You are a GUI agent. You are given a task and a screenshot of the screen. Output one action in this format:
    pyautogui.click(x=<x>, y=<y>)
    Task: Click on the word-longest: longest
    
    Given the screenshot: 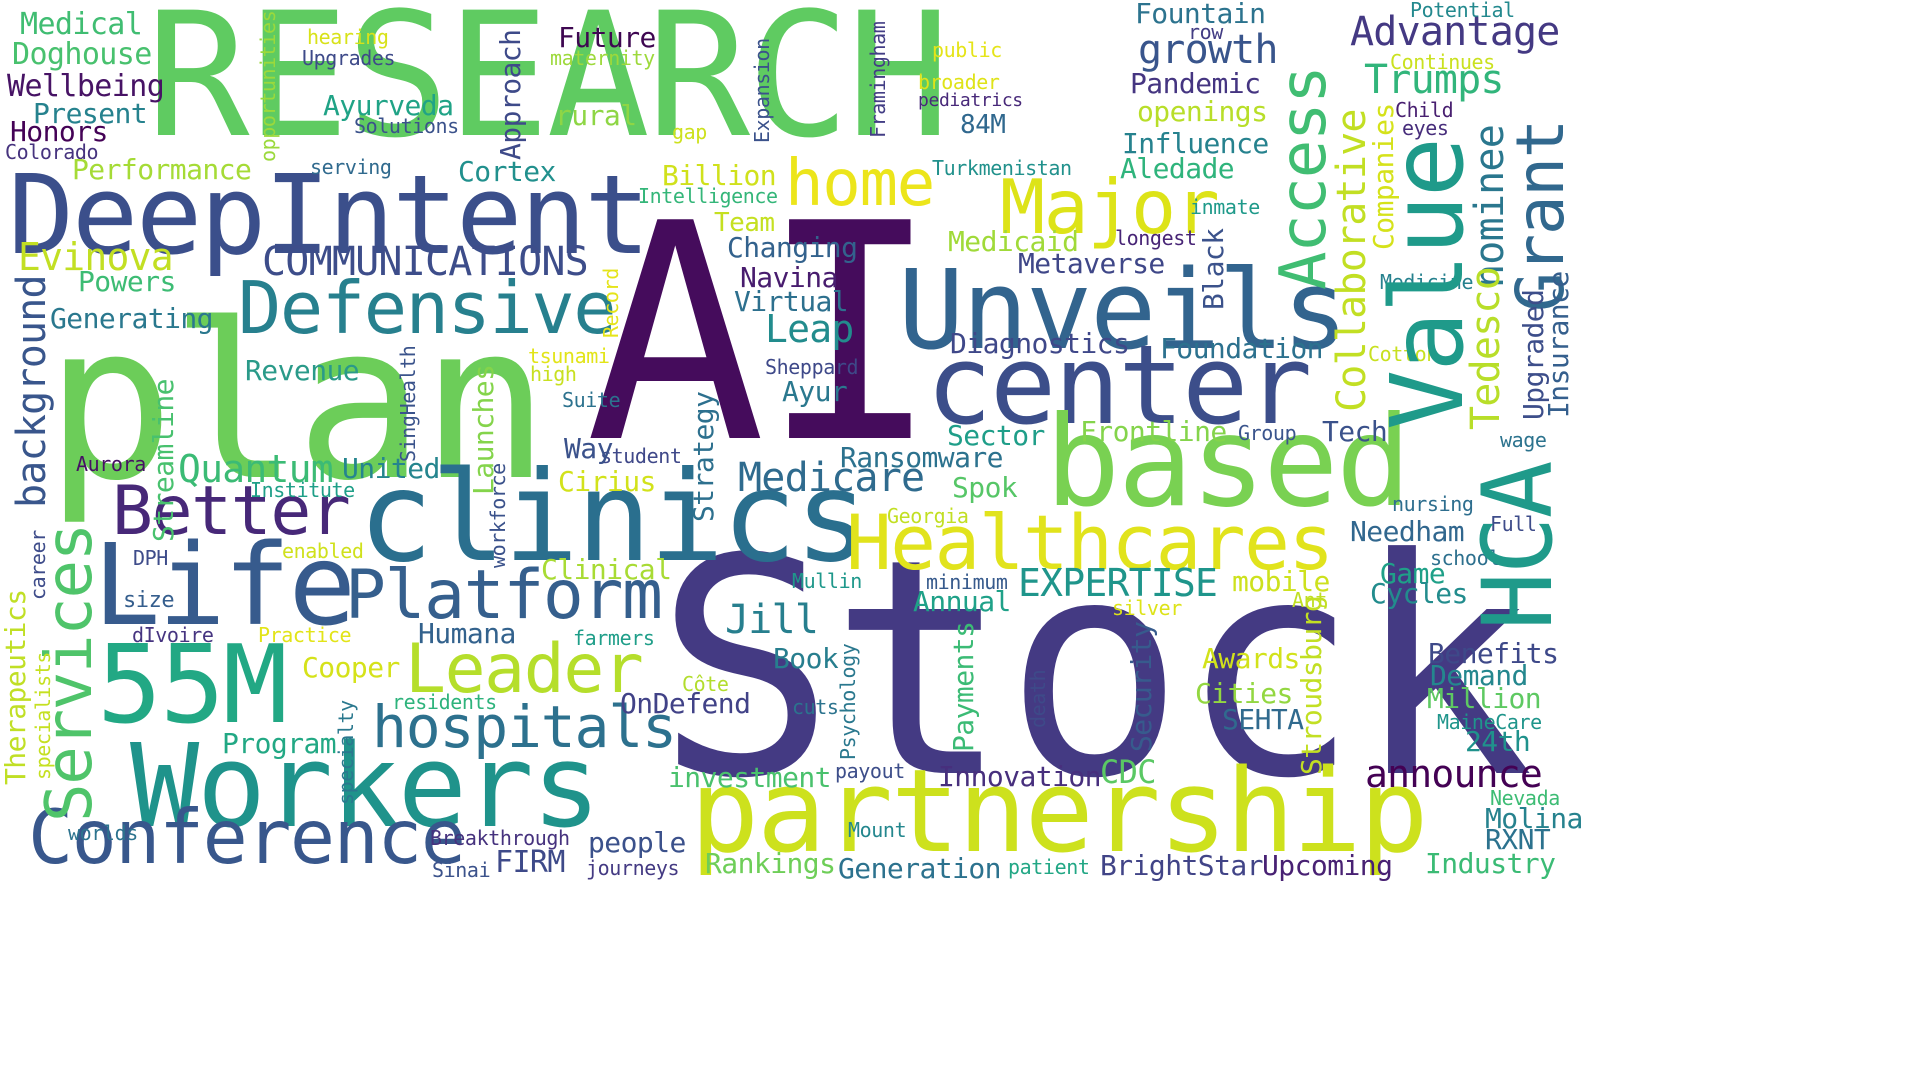 What is the action you would take?
    pyautogui.click(x=1156, y=238)
    